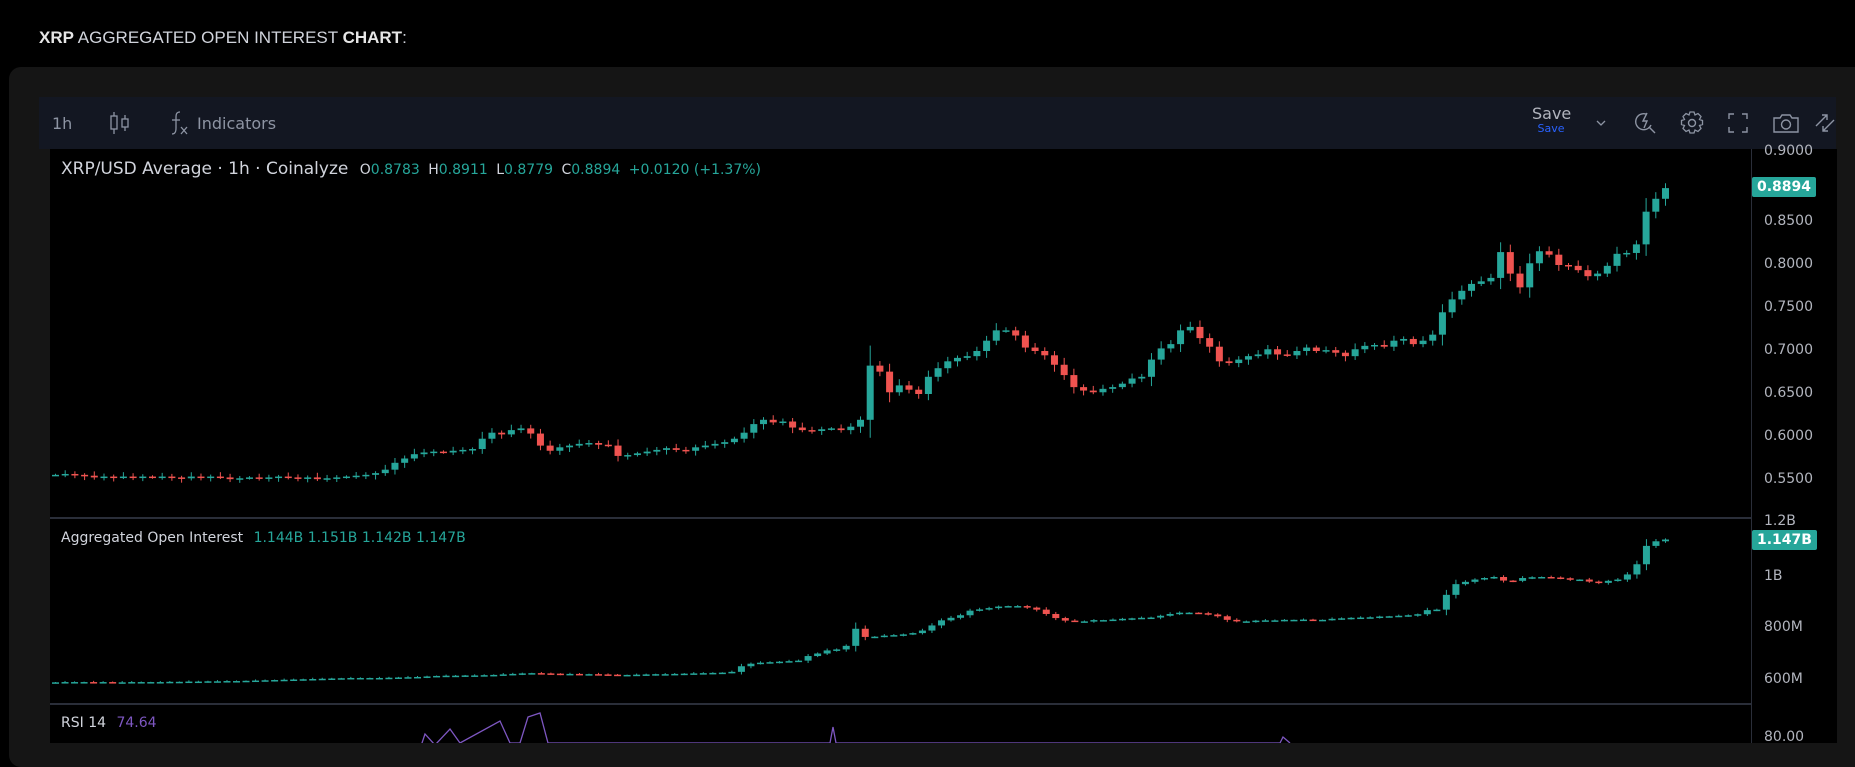  What do you see at coordinates (1788, 307) in the screenshot?
I see `axis-tick: 0.7500` at bounding box center [1788, 307].